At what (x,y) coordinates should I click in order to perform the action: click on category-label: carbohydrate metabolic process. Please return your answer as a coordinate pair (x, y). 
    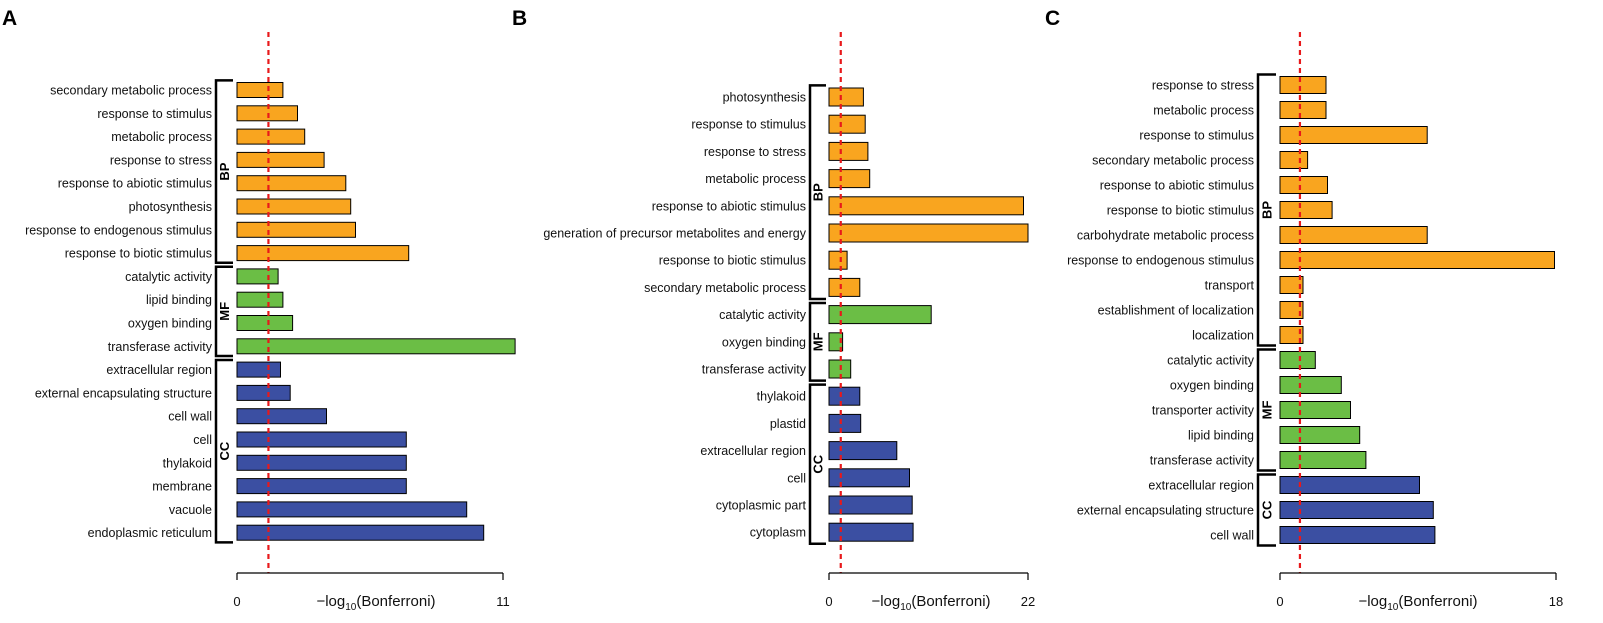
    Looking at the image, I should click on (1165, 236).